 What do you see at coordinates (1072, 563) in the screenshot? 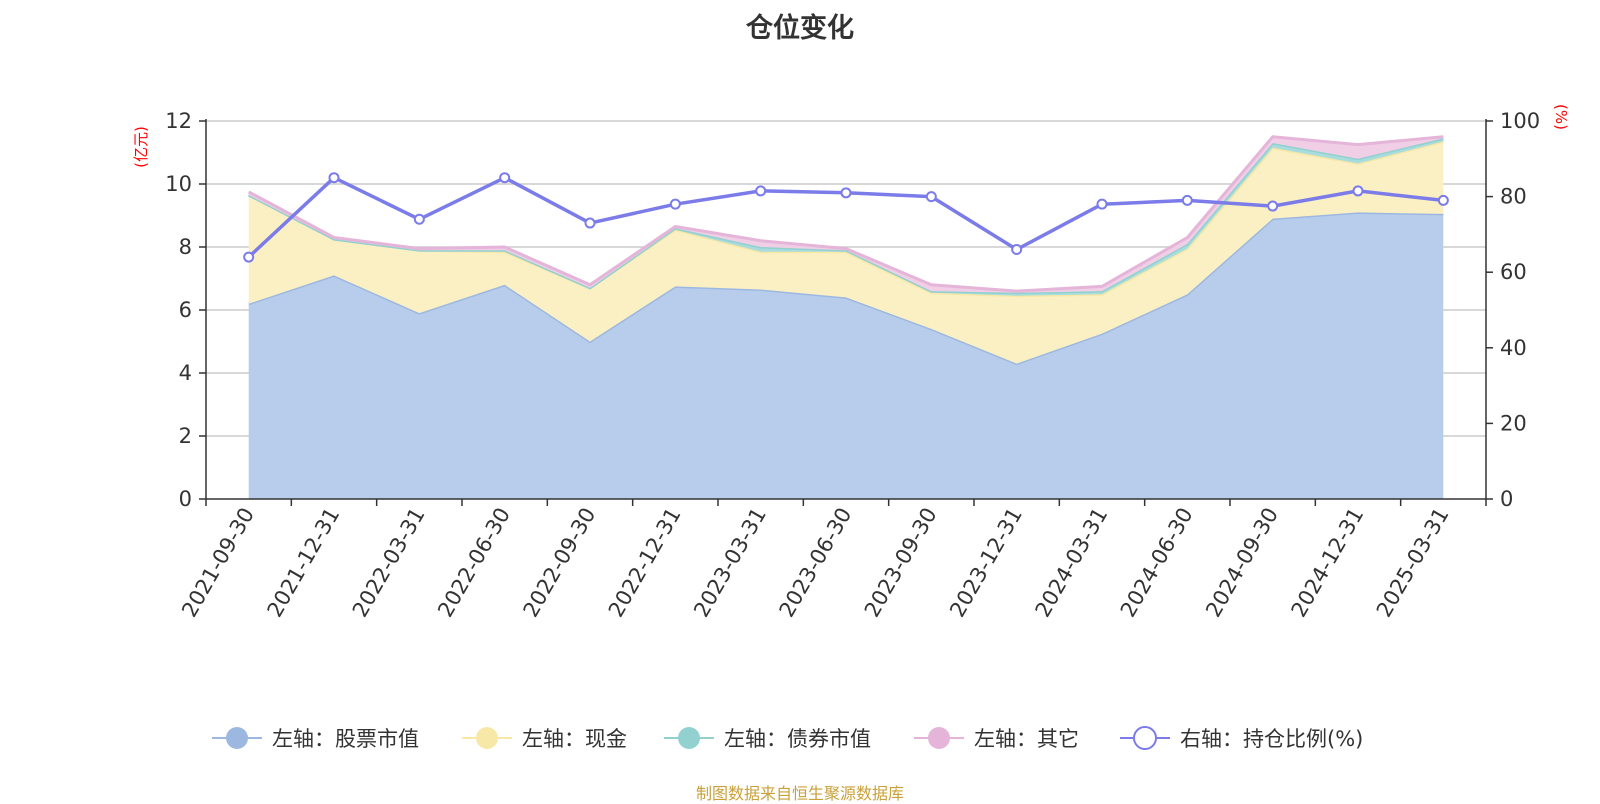
I see `x-tick-label: 2024-03-31` at bounding box center [1072, 563].